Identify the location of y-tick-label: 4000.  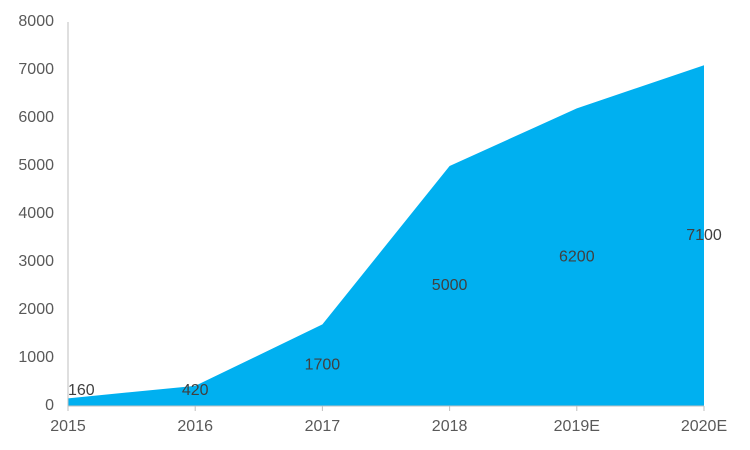
(36, 213).